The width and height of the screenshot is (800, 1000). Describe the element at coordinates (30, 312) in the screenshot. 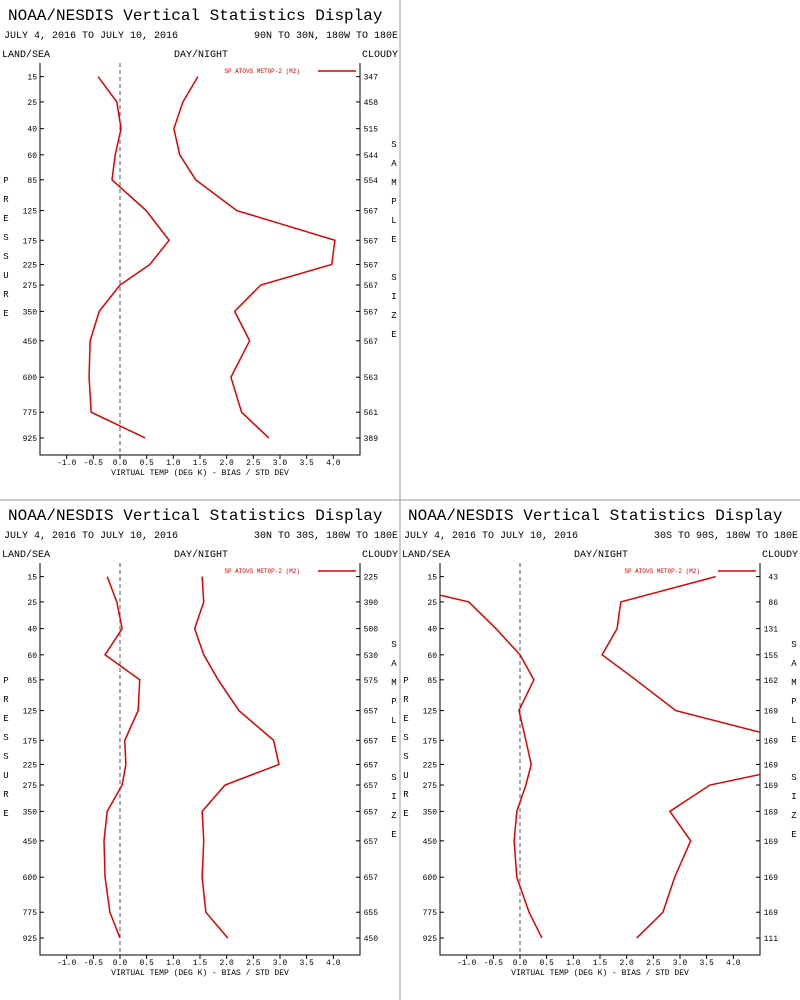

I see `y-tick-label: 350` at that location.